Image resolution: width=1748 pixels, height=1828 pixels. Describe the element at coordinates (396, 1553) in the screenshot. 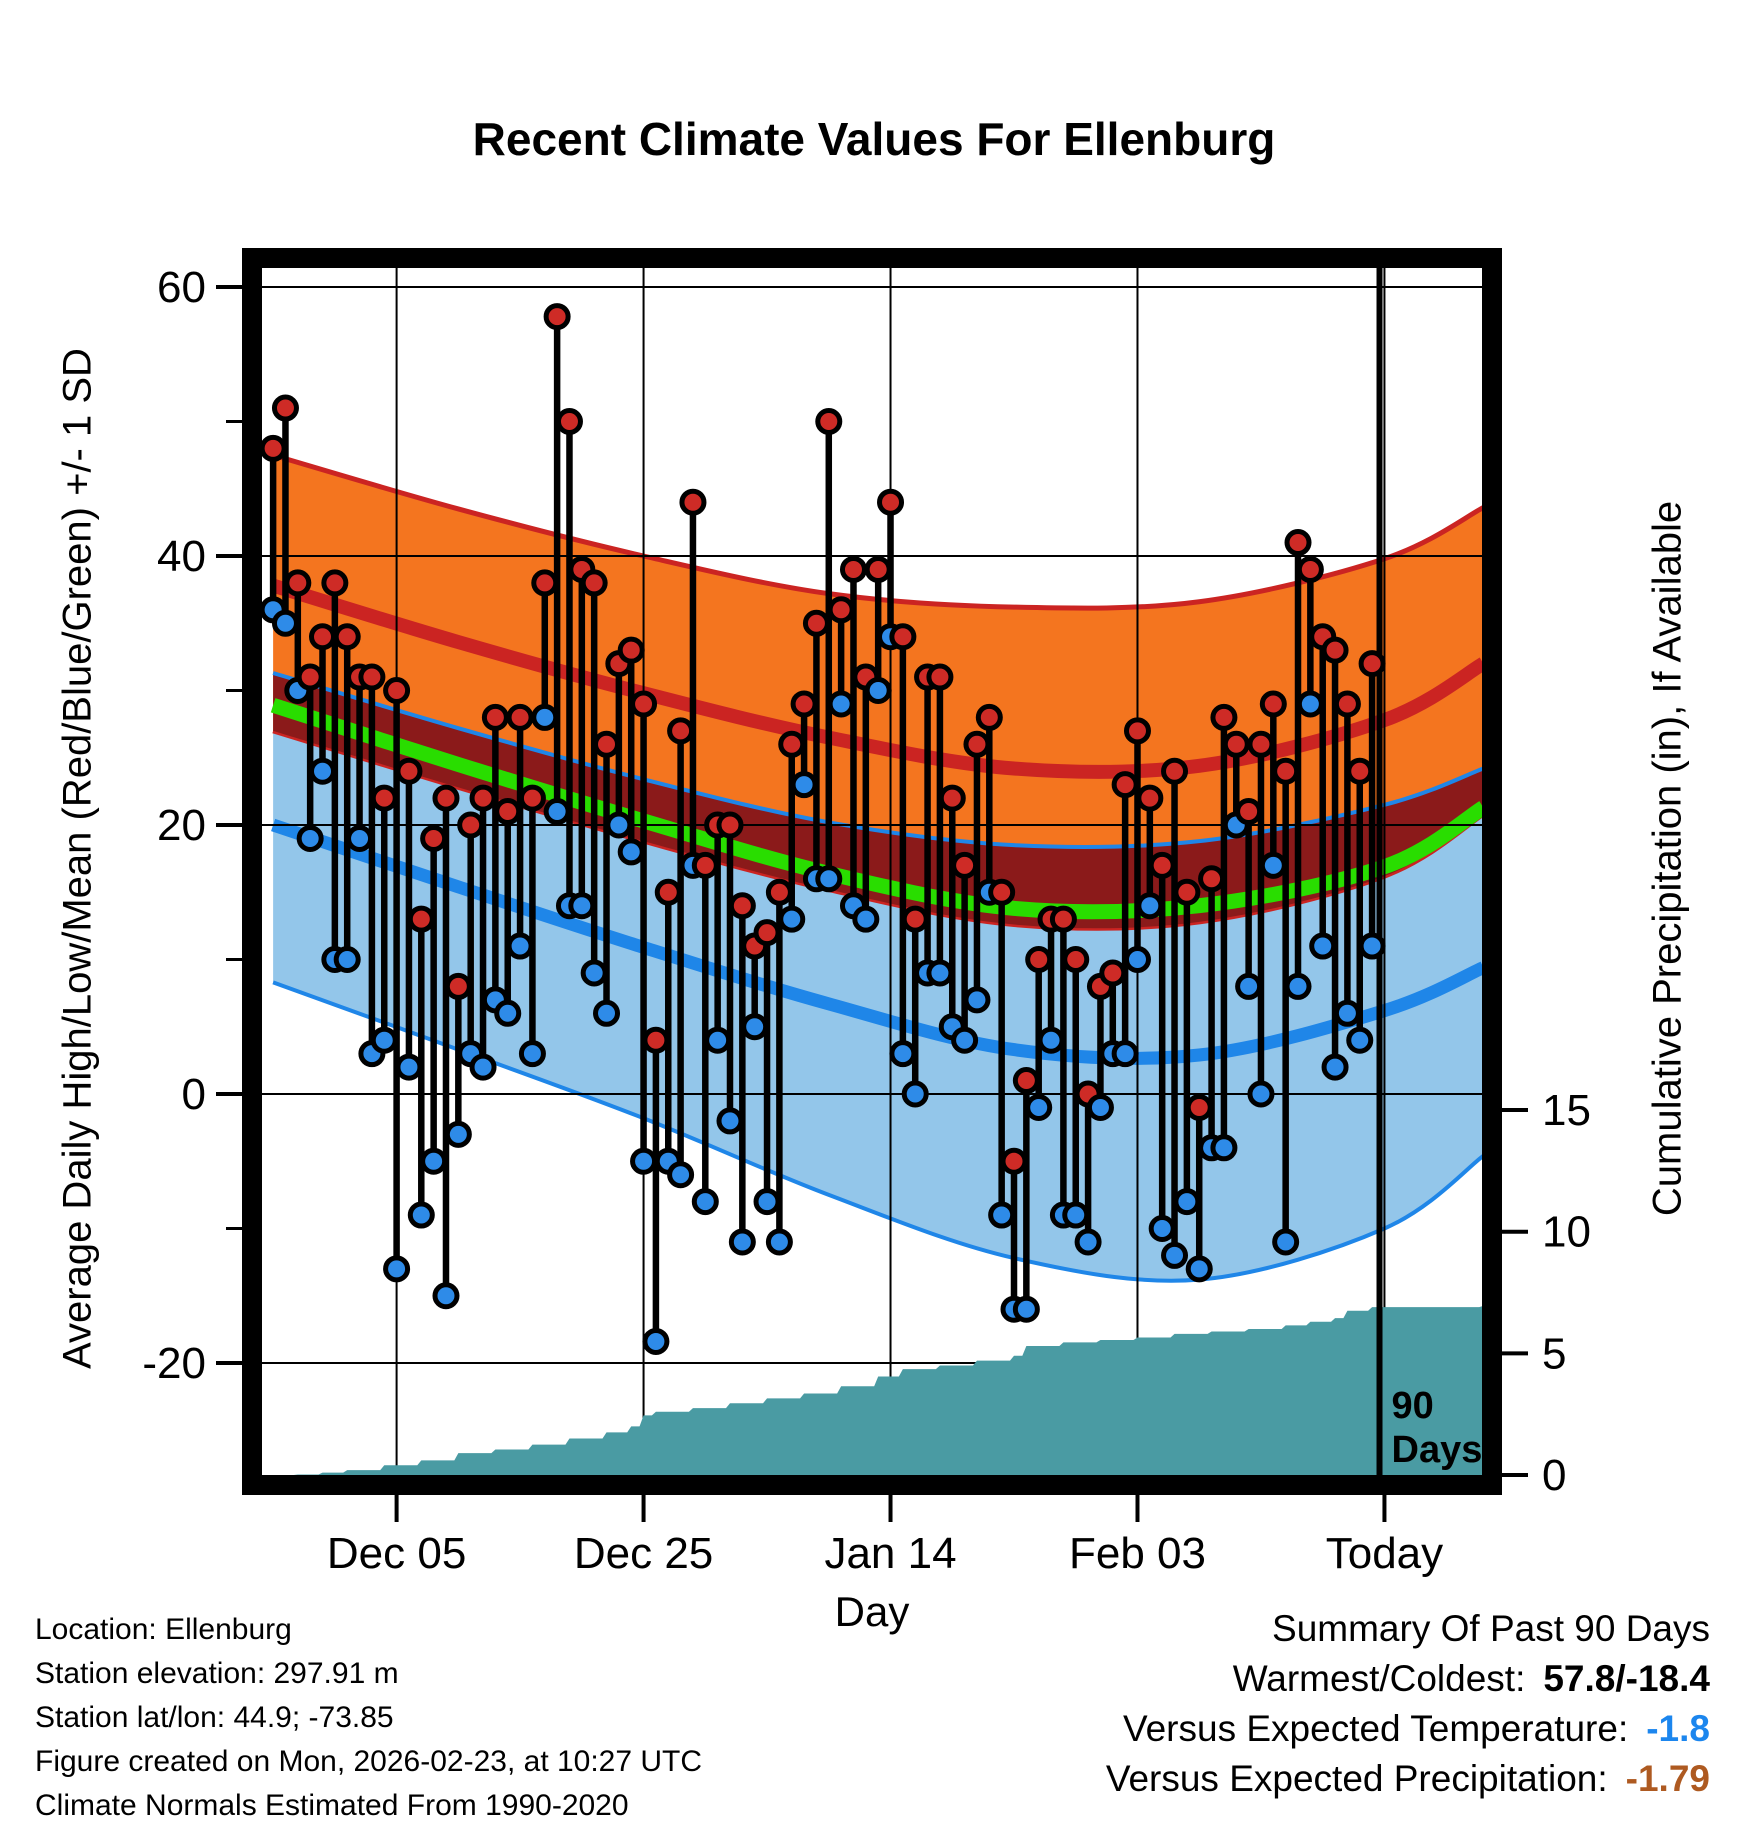

I see `bottom-tick-label: Dec 05` at that location.